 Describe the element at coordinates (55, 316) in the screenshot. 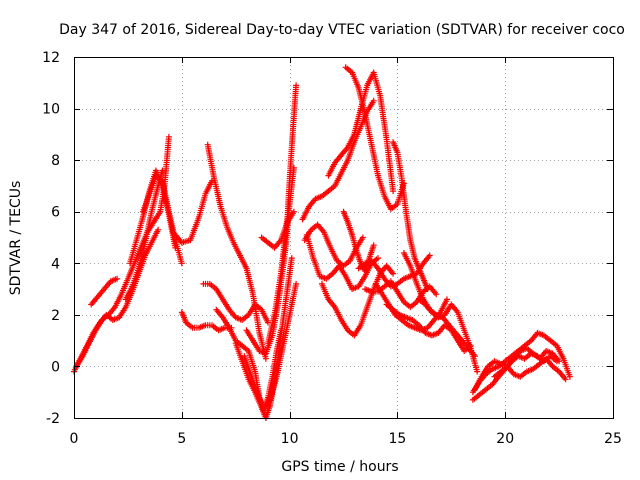

I see `y-tick-label: 2` at that location.